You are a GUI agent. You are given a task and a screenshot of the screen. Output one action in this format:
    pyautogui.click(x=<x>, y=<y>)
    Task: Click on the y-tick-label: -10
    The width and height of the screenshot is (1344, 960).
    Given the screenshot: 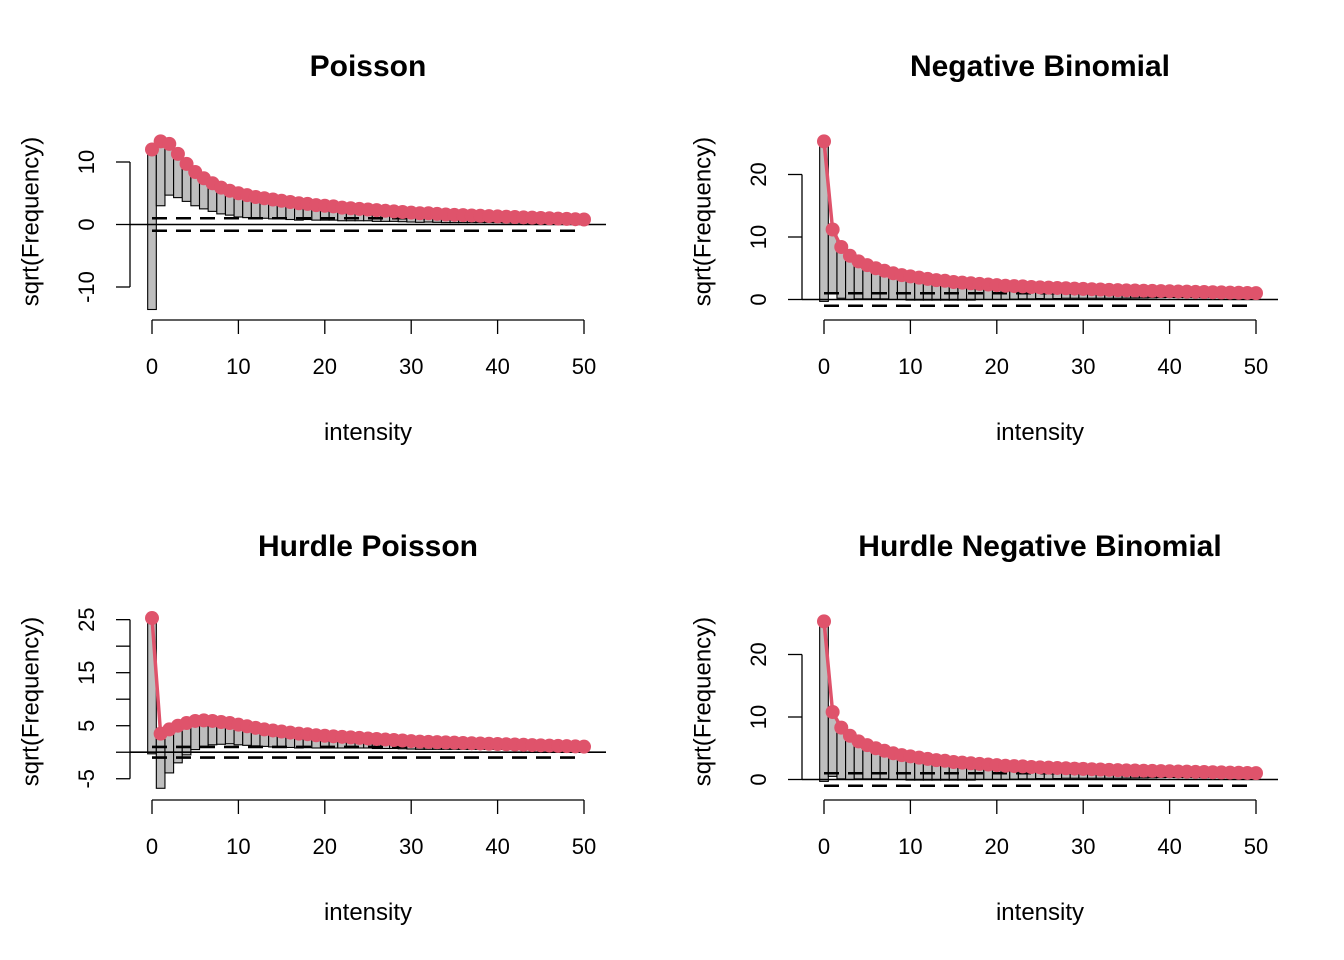 What is the action you would take?
    pyautogui.click(x=86, y=287)
    